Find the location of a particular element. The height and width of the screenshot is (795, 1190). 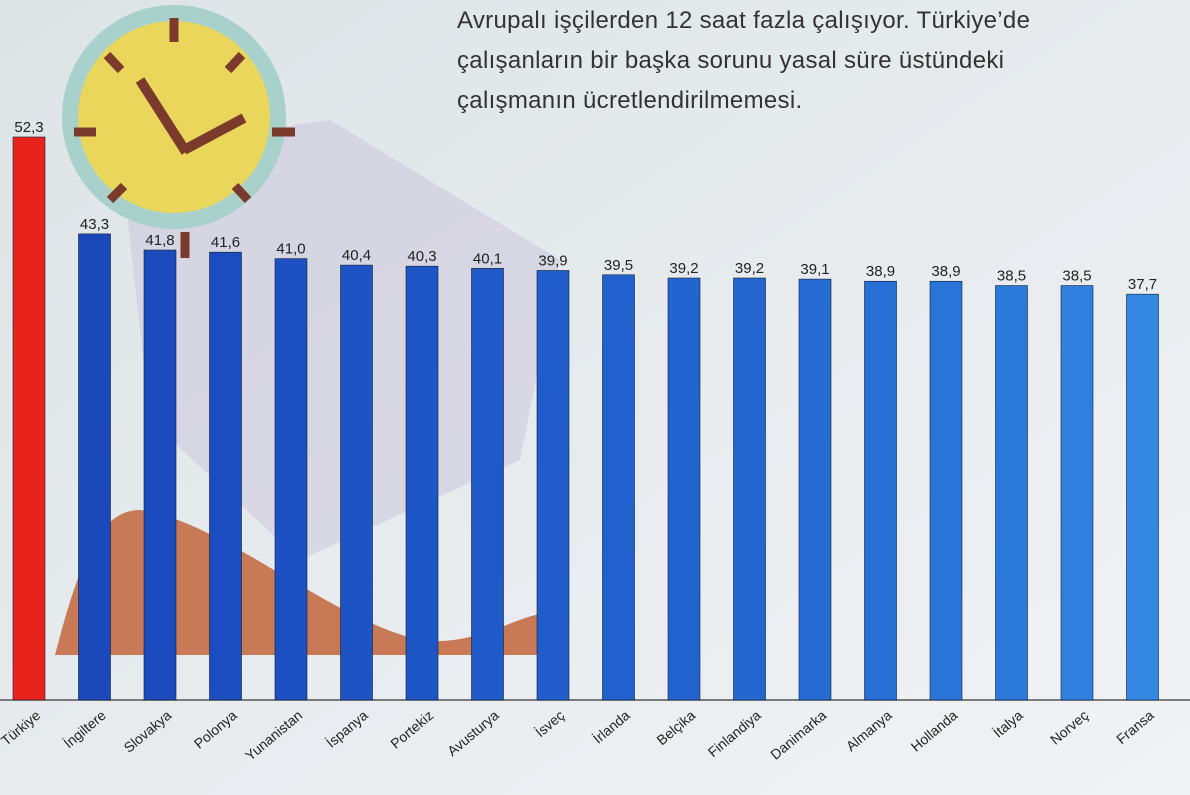

value-label: 39,1 is located at coordinates (814, 269).